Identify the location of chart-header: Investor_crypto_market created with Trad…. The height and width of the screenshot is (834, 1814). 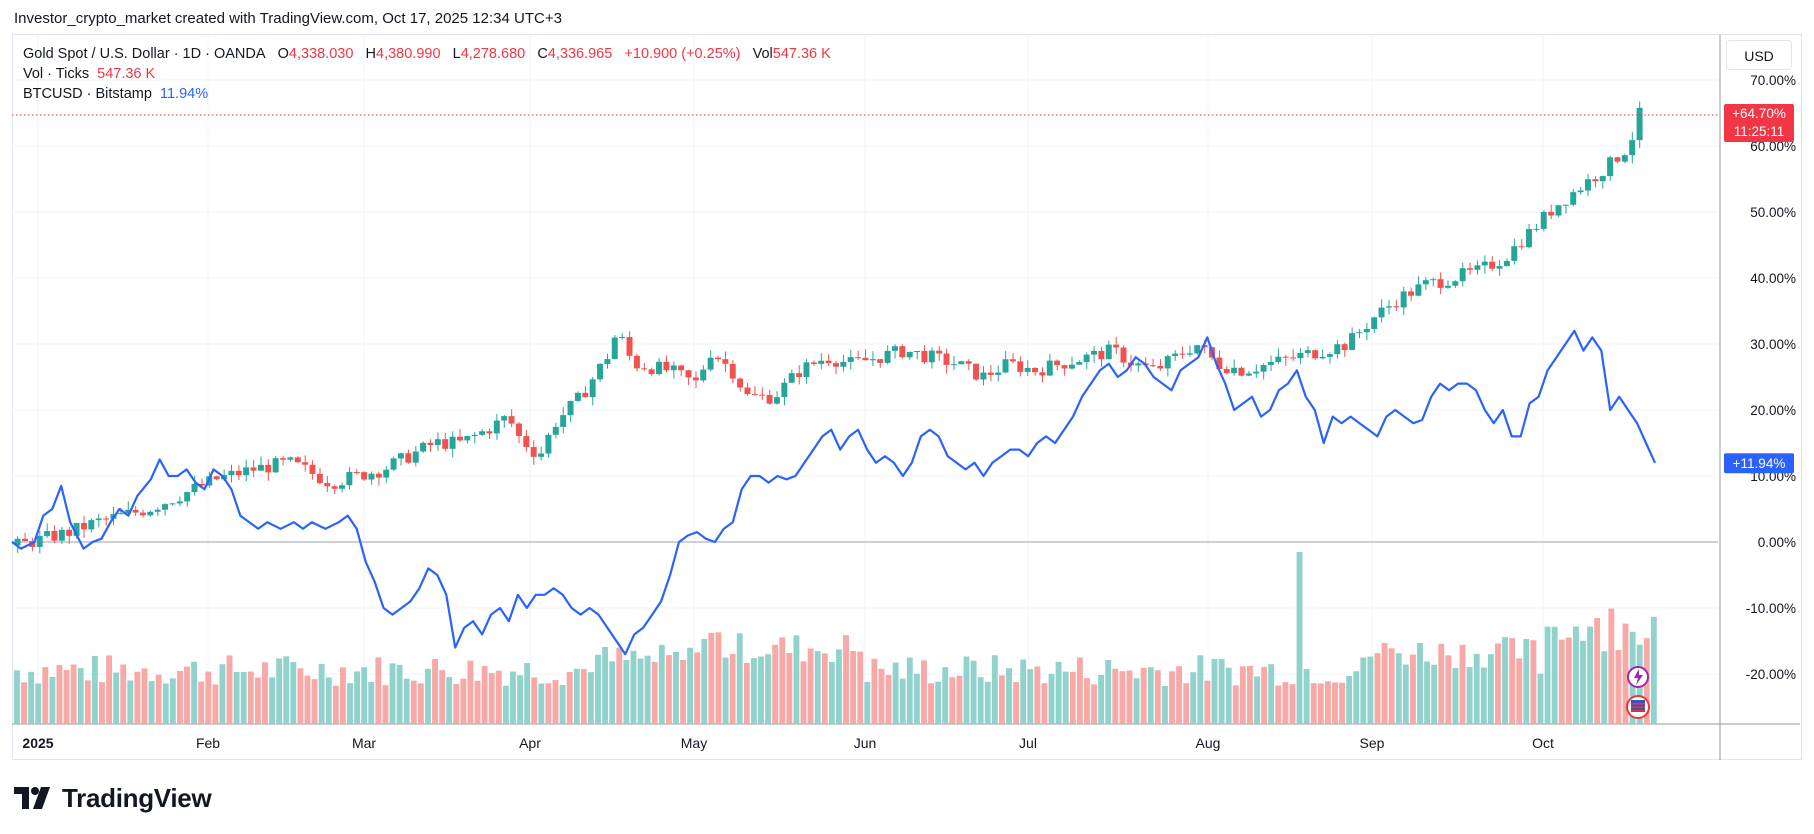
(288, 18).